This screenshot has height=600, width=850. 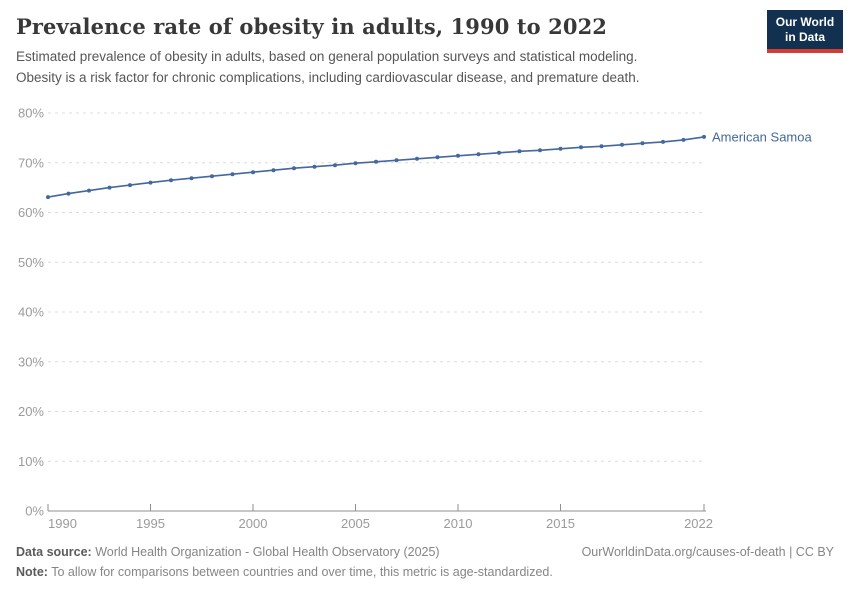 What do you see at coordinates (31, 312) in the screenshot?
I see `y-axis-tick-label: 40%` at bounding box center [31, 312].